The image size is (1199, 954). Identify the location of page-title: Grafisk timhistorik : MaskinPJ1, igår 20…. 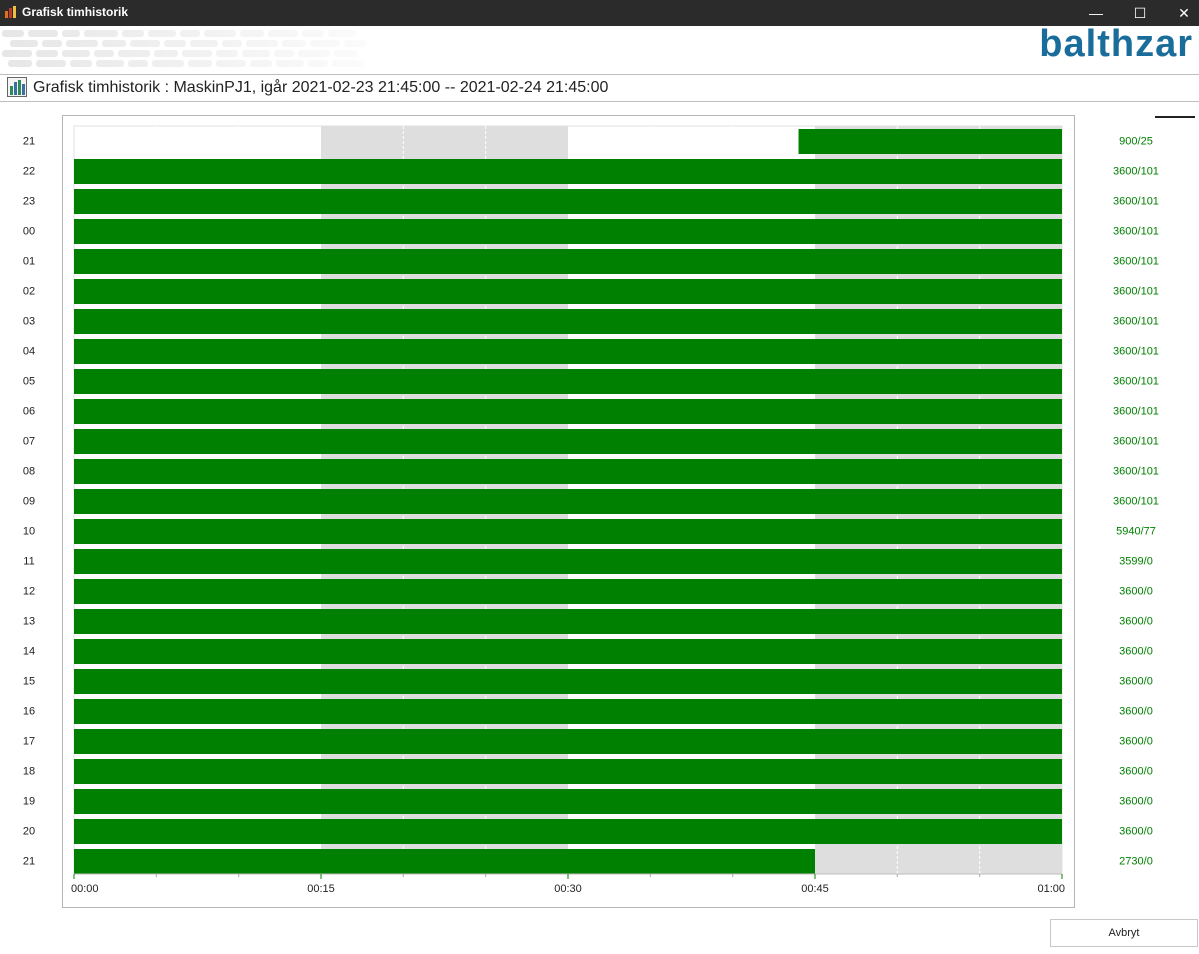
(321, 87).